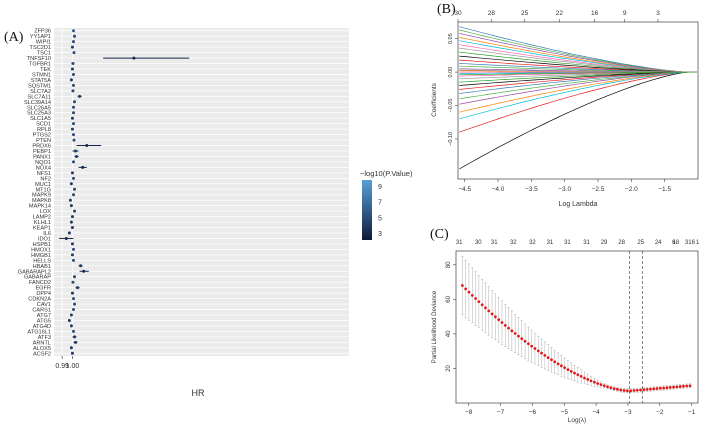 This screenshot has height=427, width=709. Describe the element at coordinates (44, 338) in the screenshot. I see `gene-label: ATF3` at that location.